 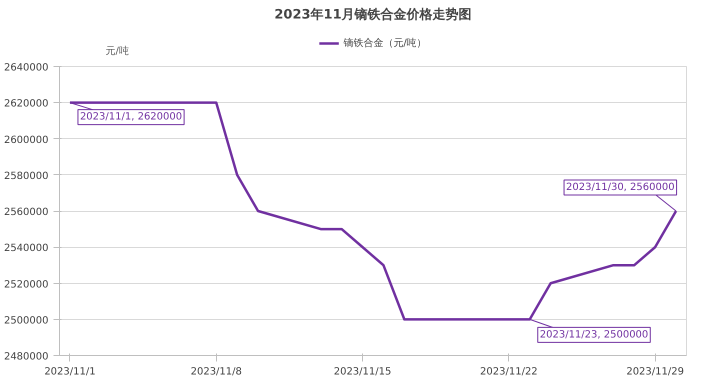 I want to click on legend-label: 镝铁合金（元/吨）, so click(x=385, y=43).